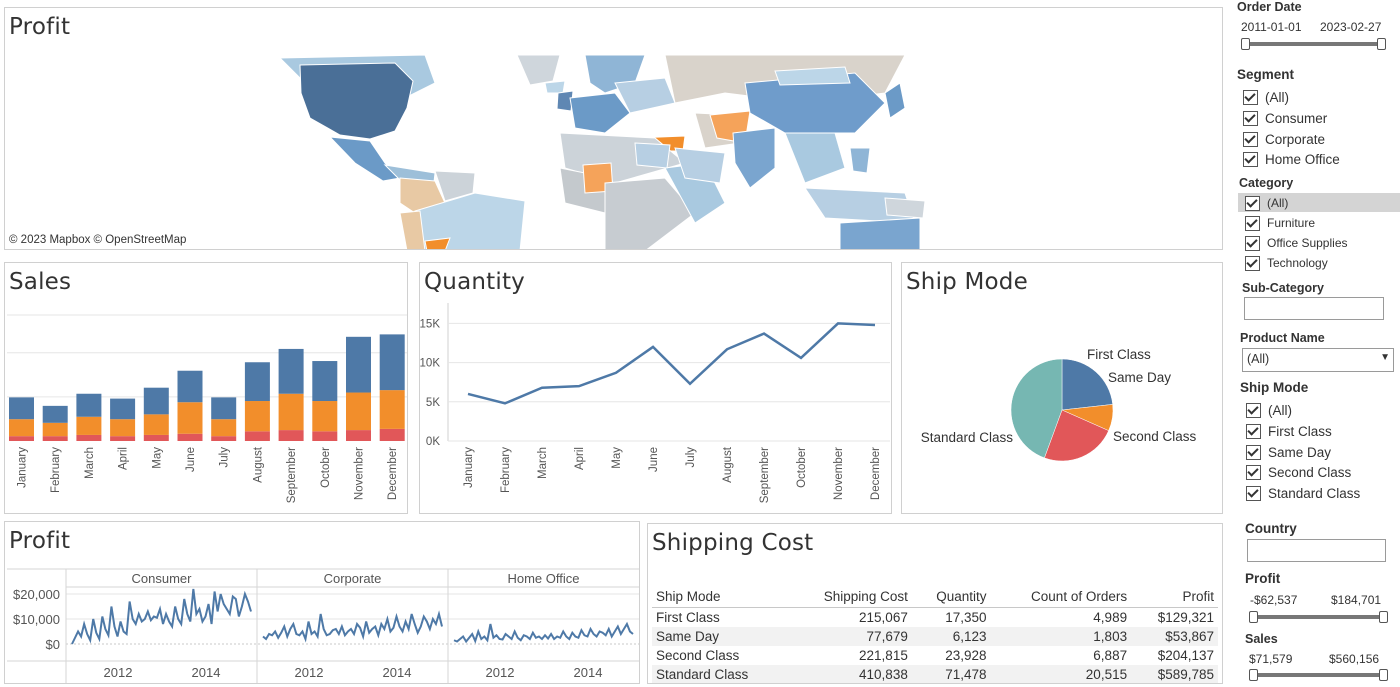 Image resolution: width=1400 pixels, height=687 pixels. I want to click on category-option-label: (All), so click(1278, 203).